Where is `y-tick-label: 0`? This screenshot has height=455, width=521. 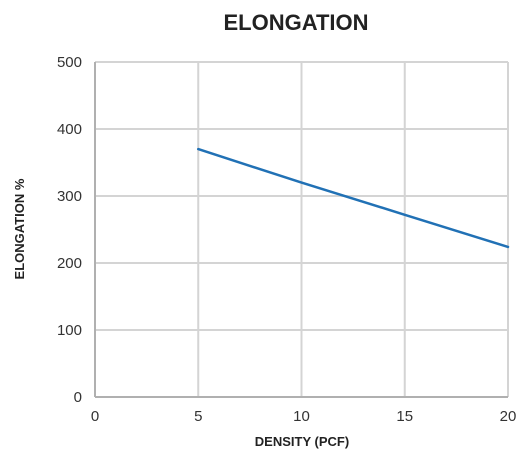 y-tick-label: 0 is located at coordinates (78, 397).